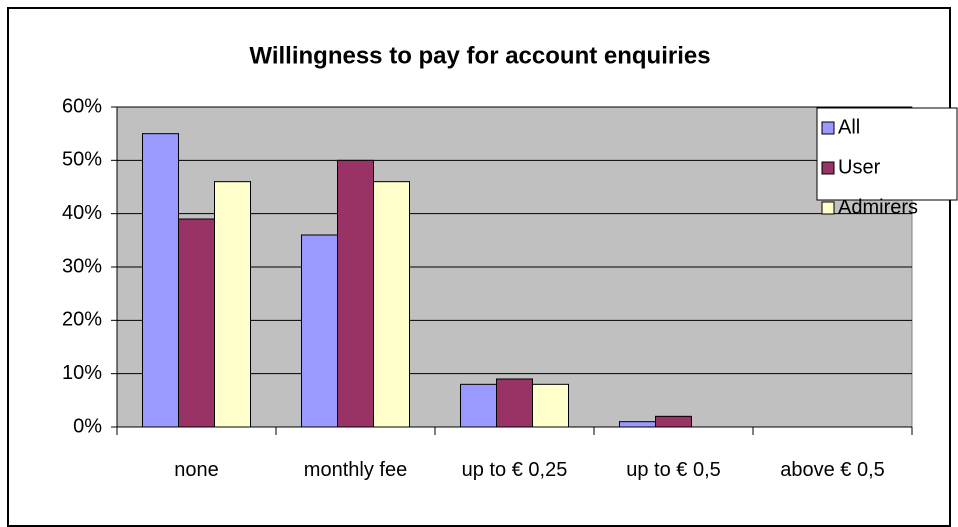  I want to click on y-tick-label: 10%, so click(82, 373).